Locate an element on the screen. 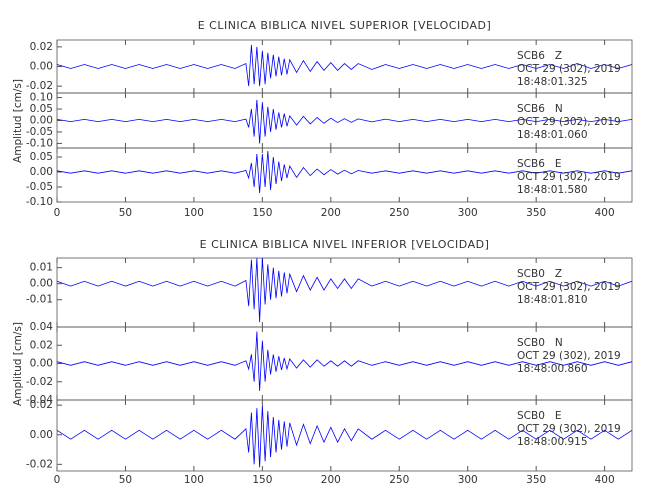 This screenshot has width=650, height=500. y-tick-label: 0.04 is located at coordinates (42, 327).